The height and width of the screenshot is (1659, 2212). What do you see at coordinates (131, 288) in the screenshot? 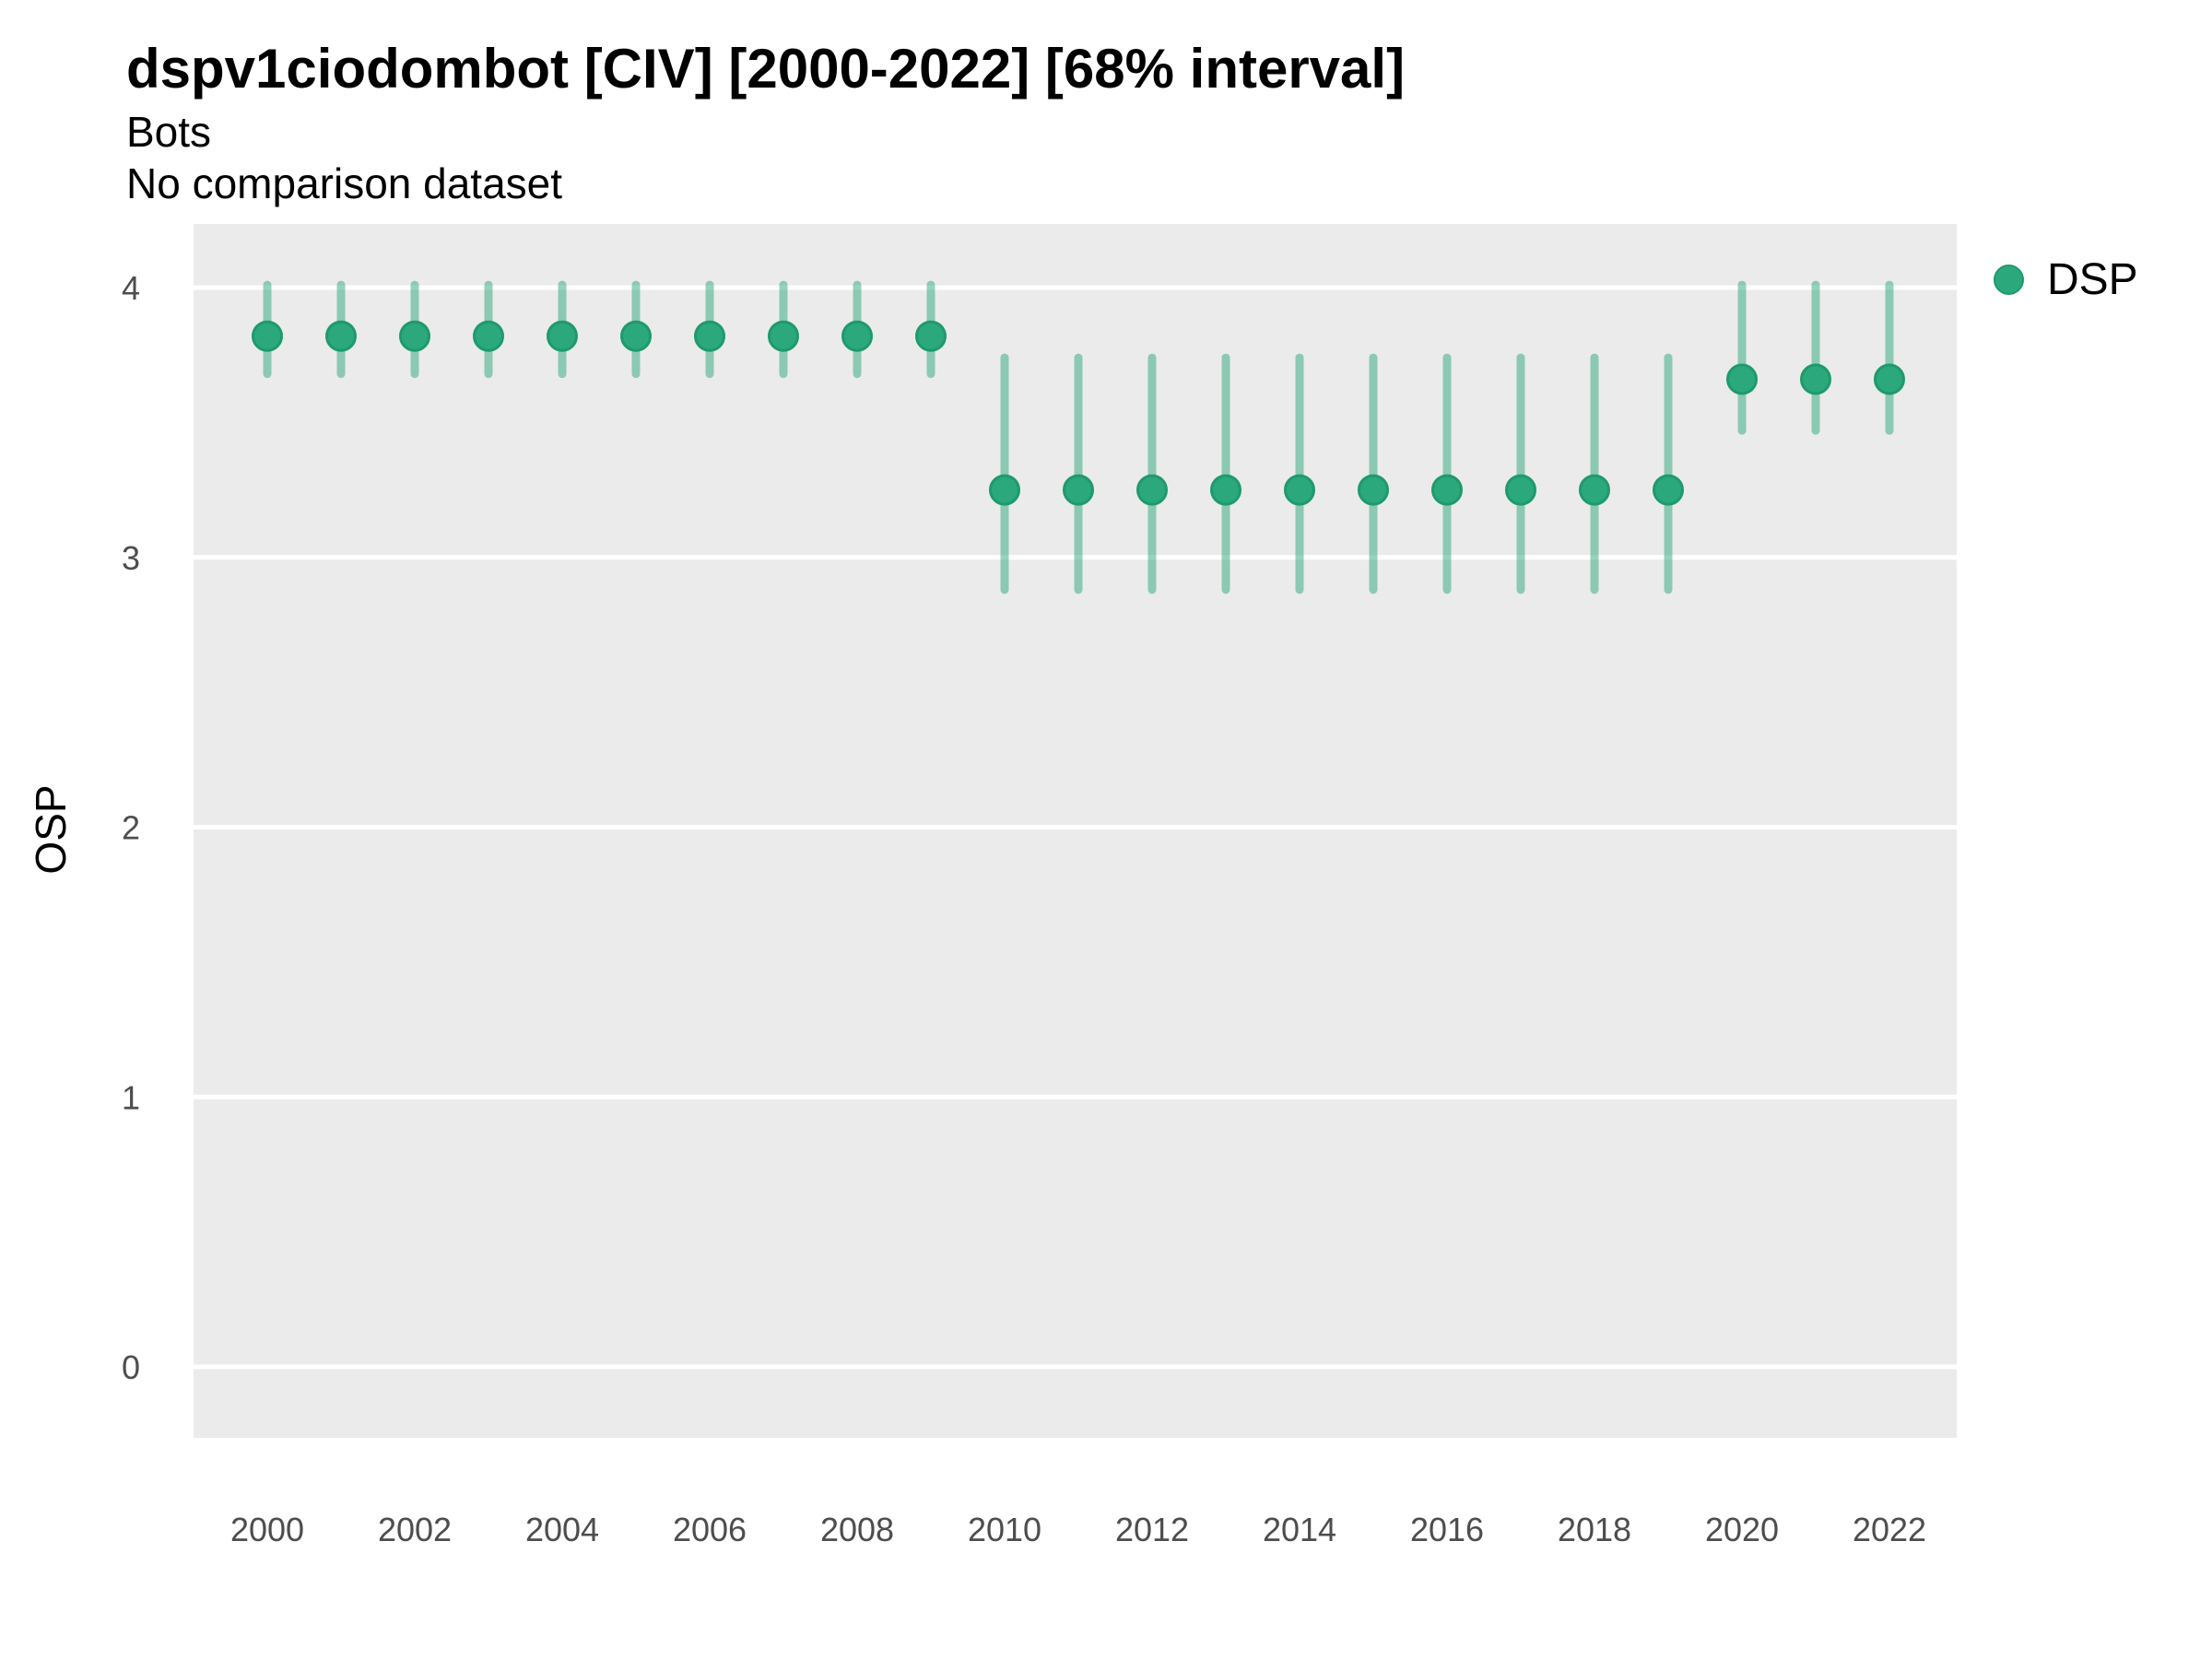
I see `y-tick-label-4: 4` at bounding box center [131, 288].